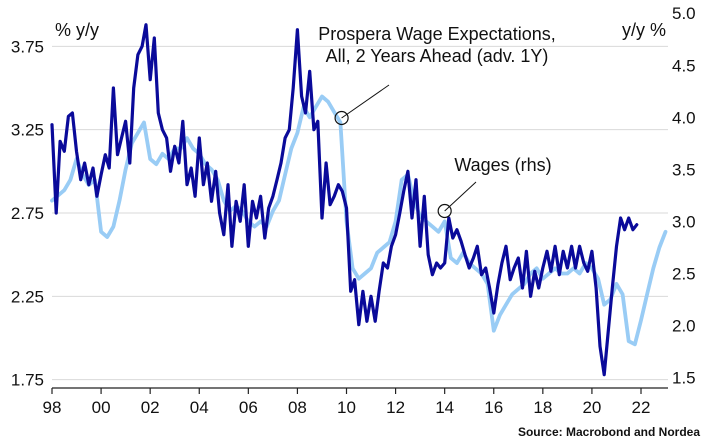  What do you see at coordinates (684, 273) in the screenshot?
I see `right-tick-label: 2.5` at bounding box center [684, 273].